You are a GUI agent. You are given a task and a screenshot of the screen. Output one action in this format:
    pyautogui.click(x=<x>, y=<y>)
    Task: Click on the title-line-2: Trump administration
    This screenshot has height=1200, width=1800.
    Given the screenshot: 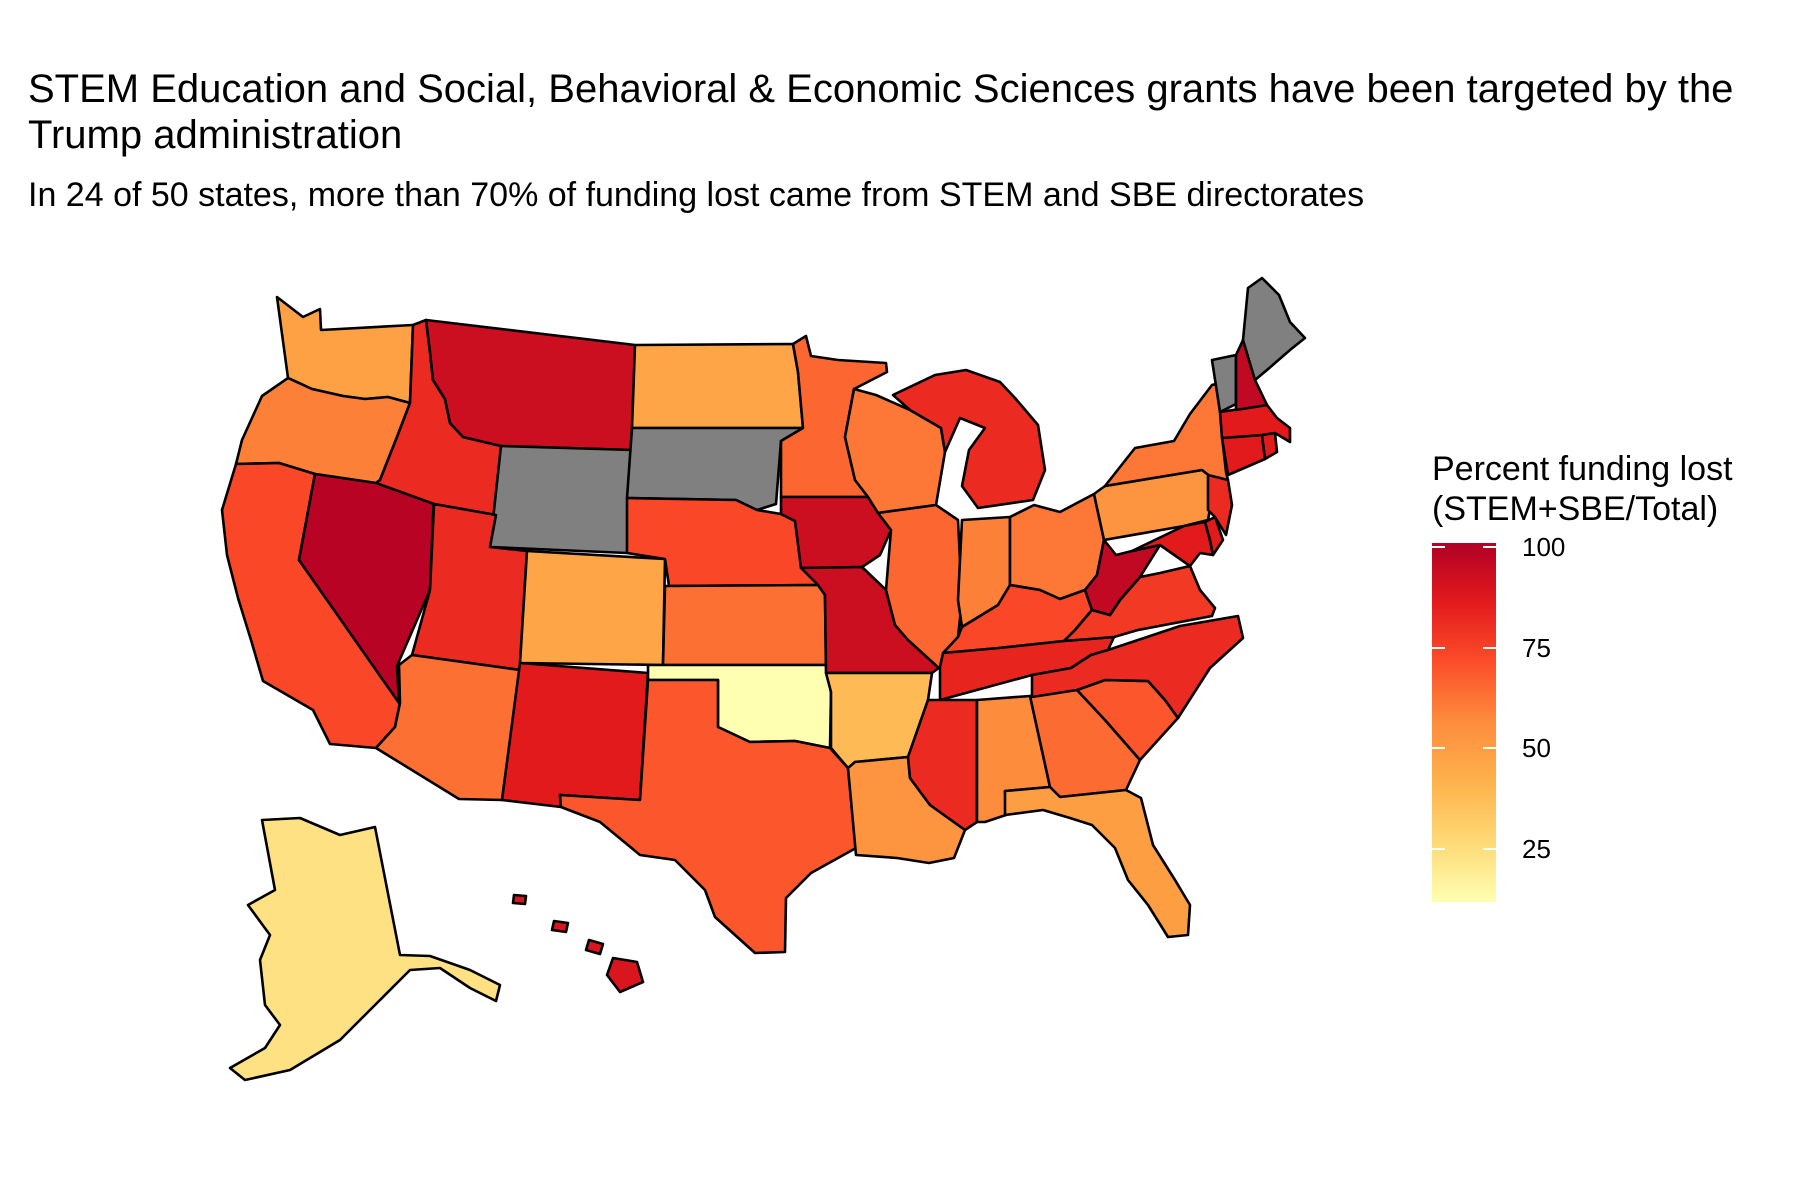 What is the action you would take?
    pyautogui.click(x=215, y=135)
    